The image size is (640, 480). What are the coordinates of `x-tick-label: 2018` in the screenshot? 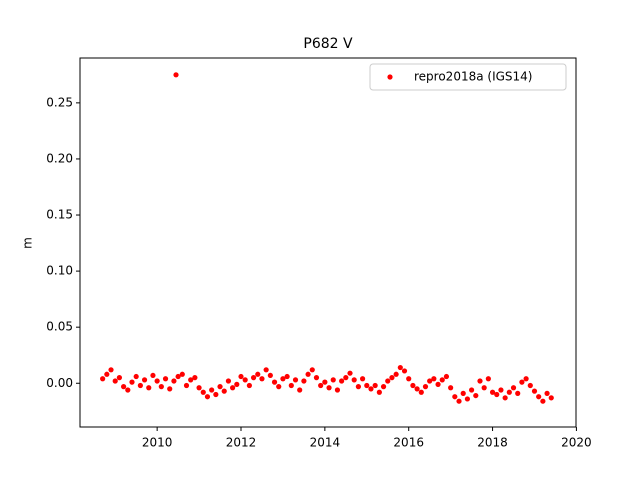 It's located at (492, 443).